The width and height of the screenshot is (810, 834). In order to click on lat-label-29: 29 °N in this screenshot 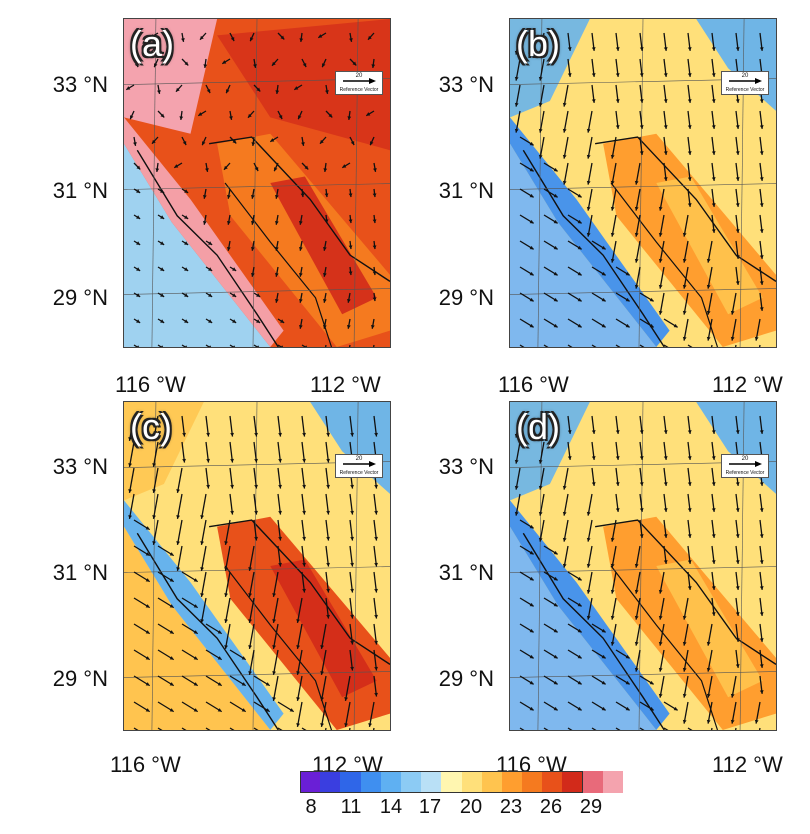, I will do `click(80, 297)`.